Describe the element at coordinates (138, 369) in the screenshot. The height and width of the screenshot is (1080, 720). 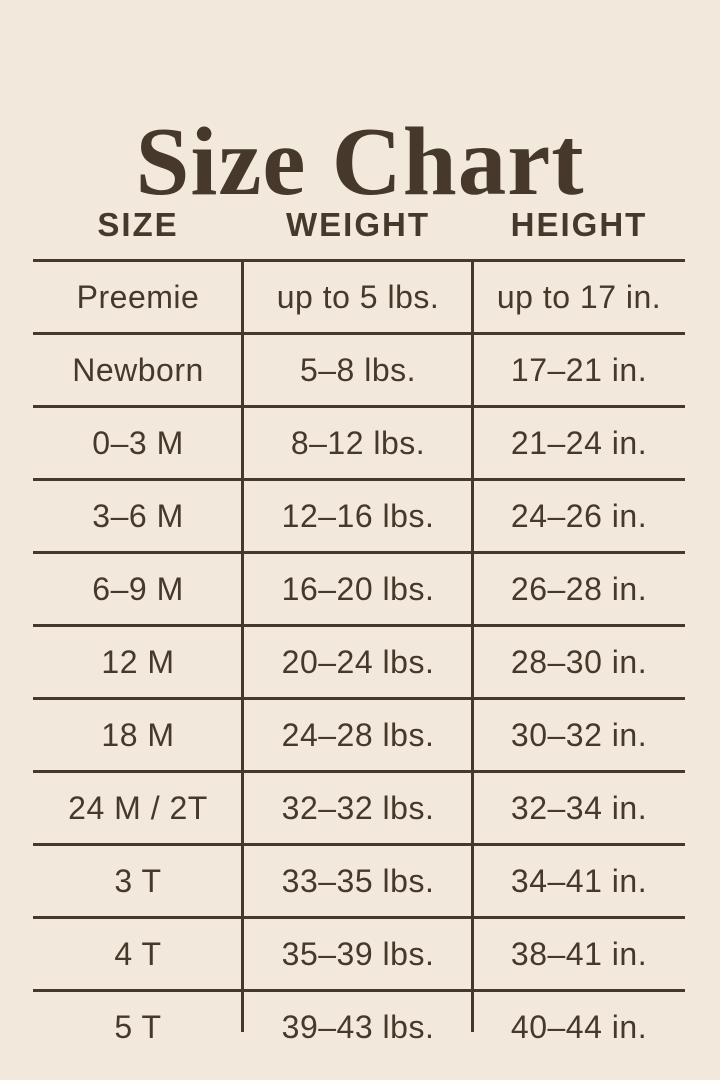
I see `cell-size: Newborn` at that location.